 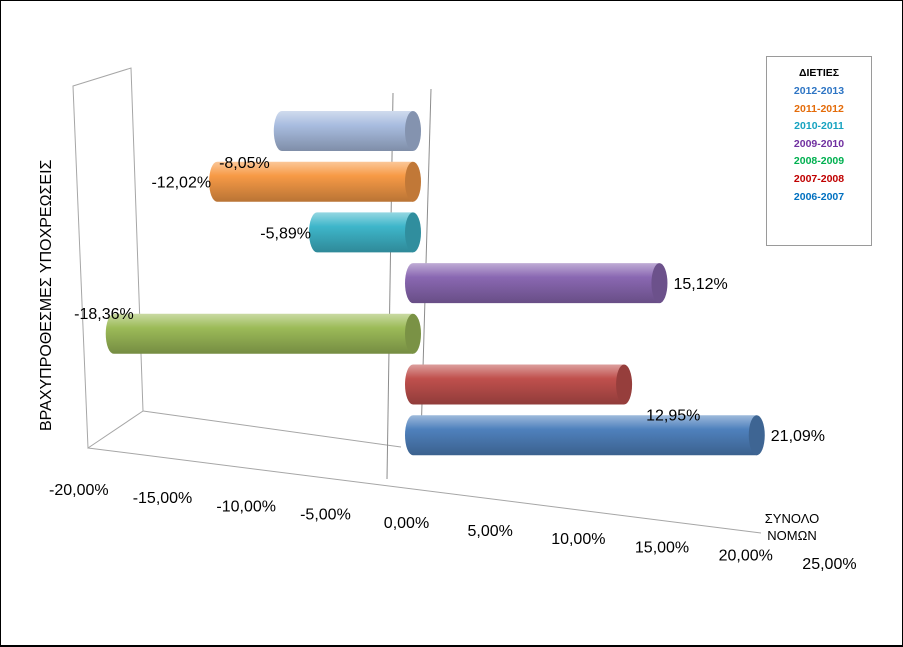 I want to click on bar-2007-2008, so click(x=519, y=384).